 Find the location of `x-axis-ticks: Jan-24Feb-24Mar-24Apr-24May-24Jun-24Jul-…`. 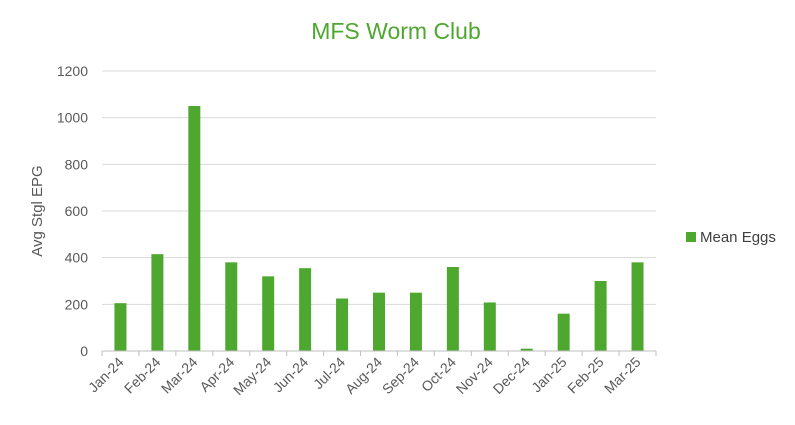

x-axis-ticks: Jan-24Feb-24Mar-24Apr-24May-24Jun-24Jul-… is located at coordinates (364, 376).